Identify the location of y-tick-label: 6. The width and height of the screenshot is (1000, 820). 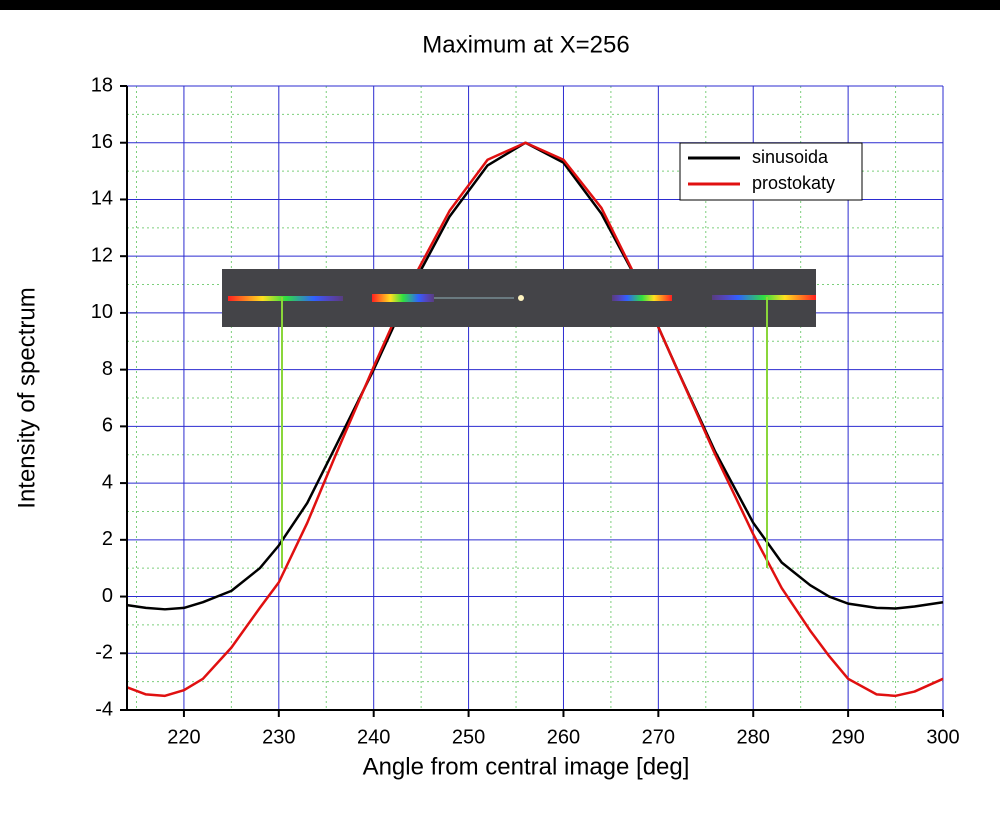
(107, 426).